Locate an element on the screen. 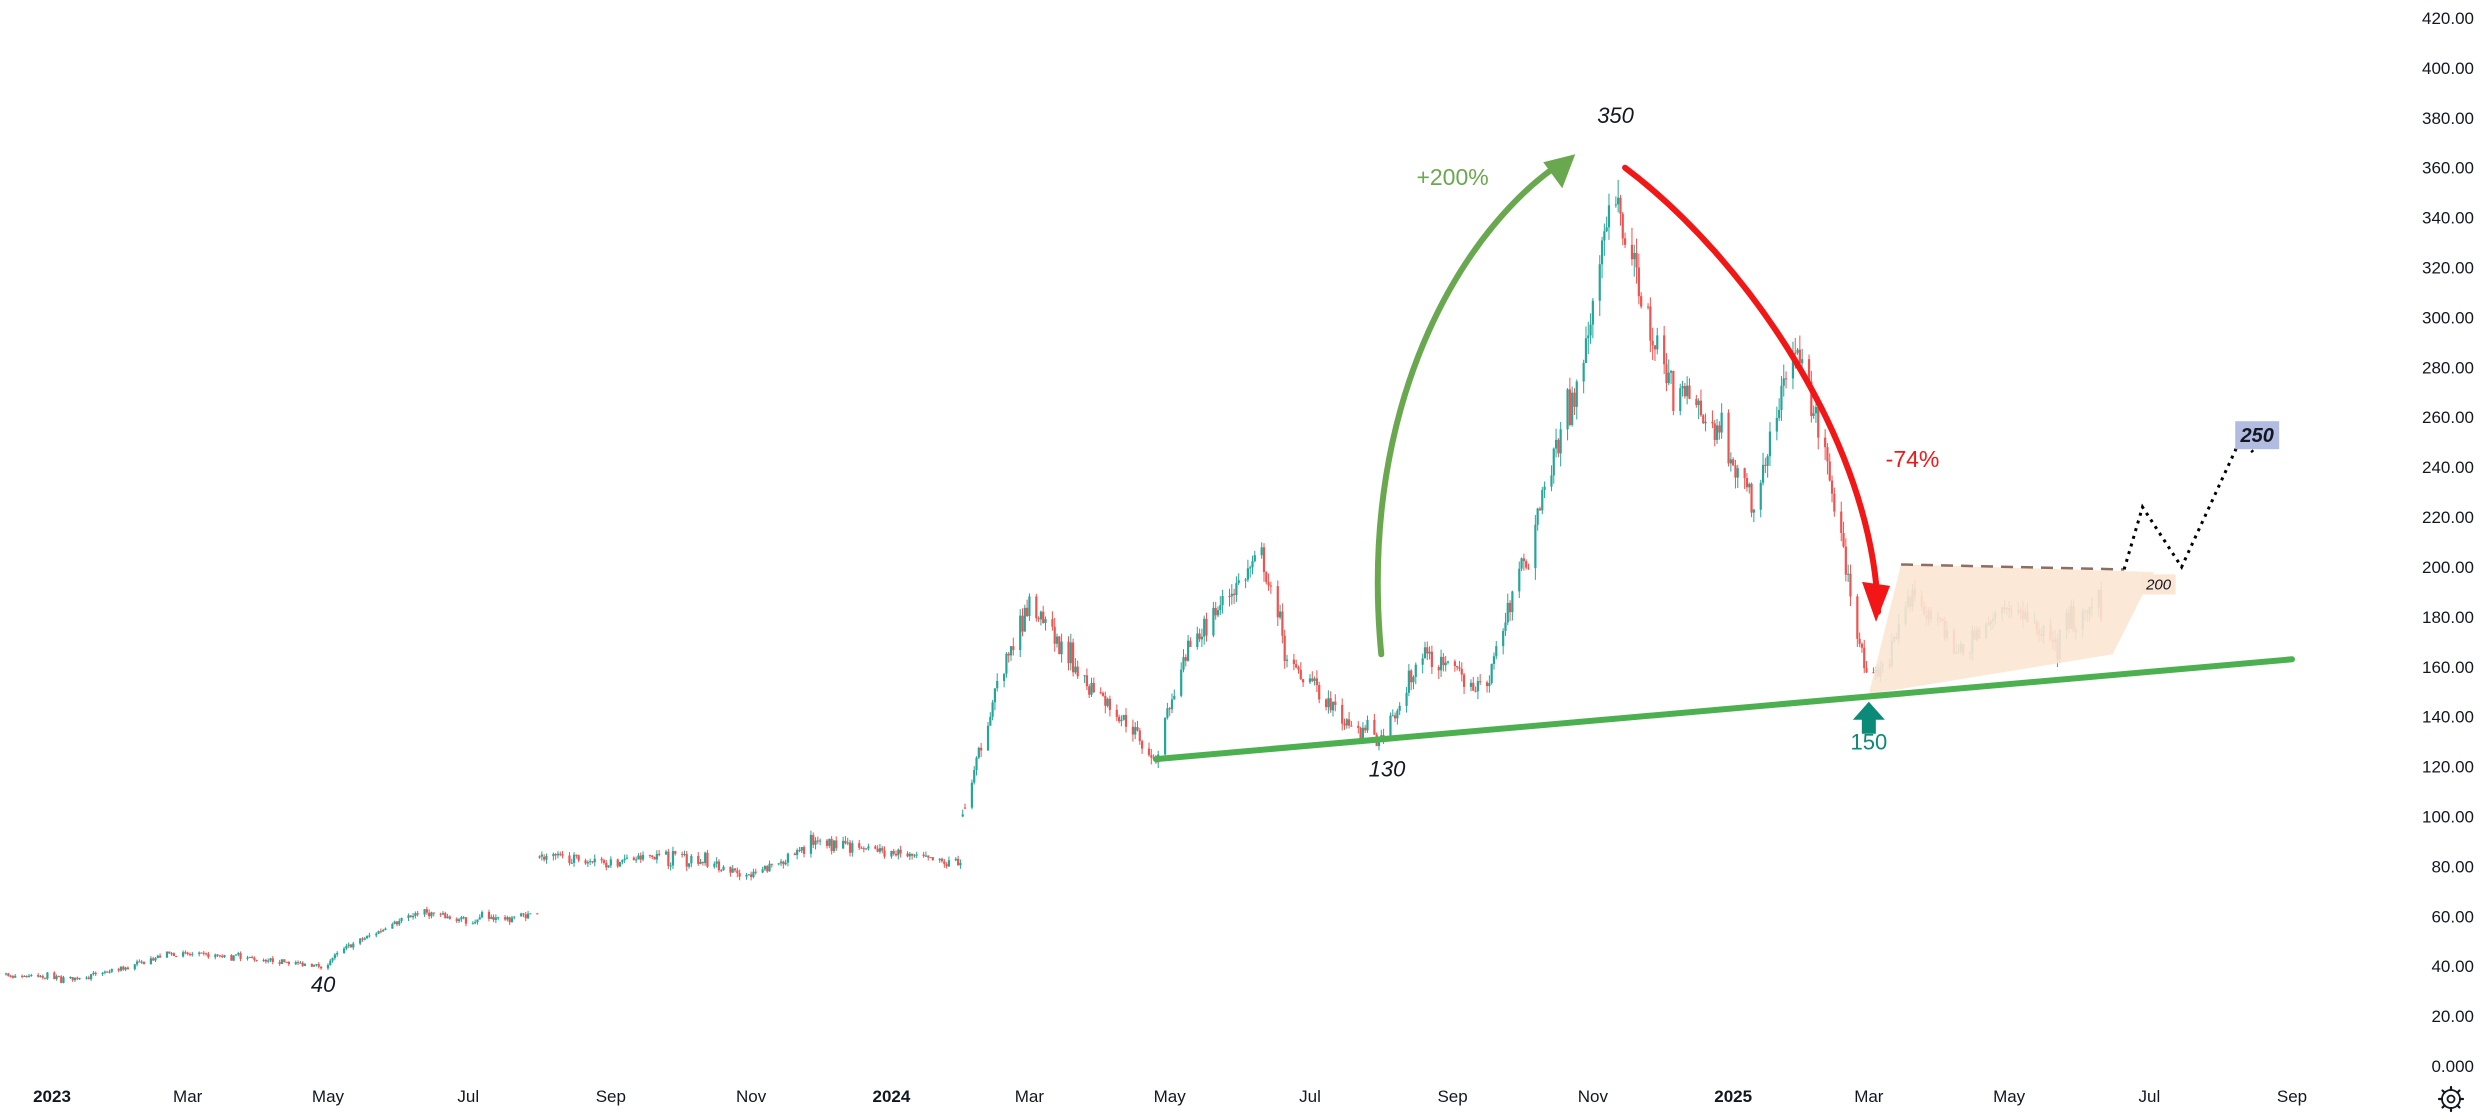 The width and height of the screenshot is (2490, 1119). chart-settings-button is located at coordinates (2451, 1099).